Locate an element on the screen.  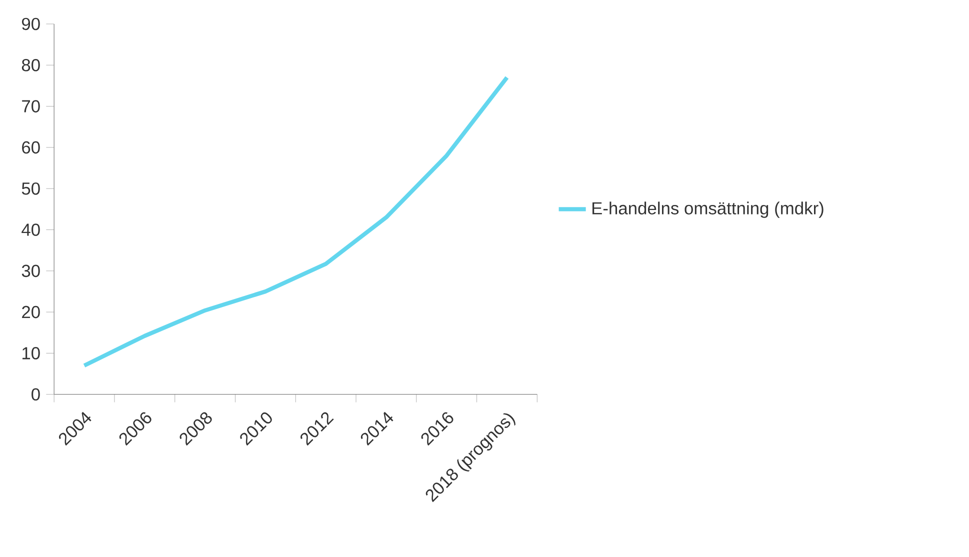
y-tick-label: 10 is located at coordinates (31, 353).